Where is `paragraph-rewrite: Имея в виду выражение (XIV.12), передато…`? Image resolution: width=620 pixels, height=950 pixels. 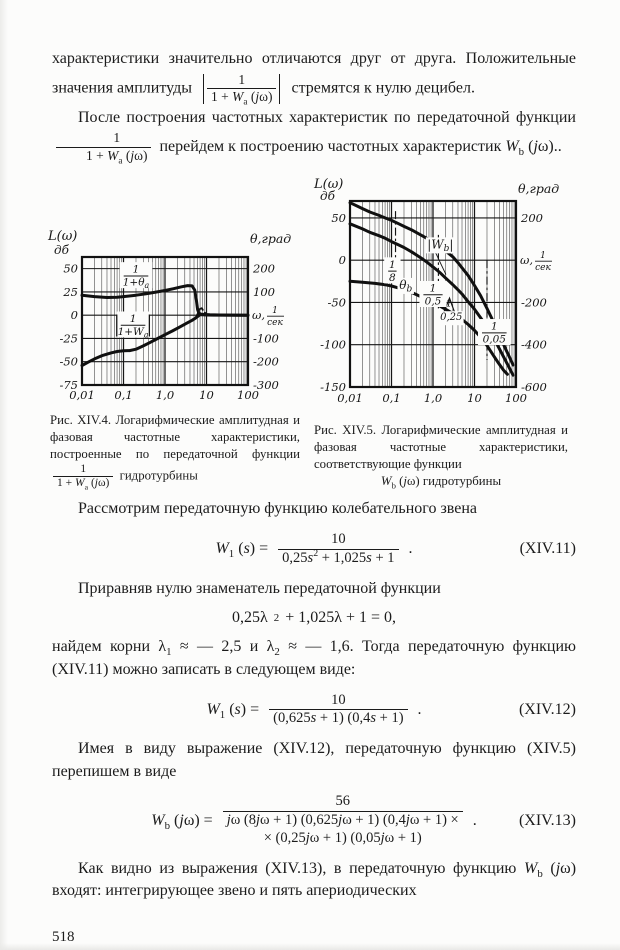
paragraph-rewrite: Имея в виду выражение (XIV.12), передато… is located at coordinates (314, 760).